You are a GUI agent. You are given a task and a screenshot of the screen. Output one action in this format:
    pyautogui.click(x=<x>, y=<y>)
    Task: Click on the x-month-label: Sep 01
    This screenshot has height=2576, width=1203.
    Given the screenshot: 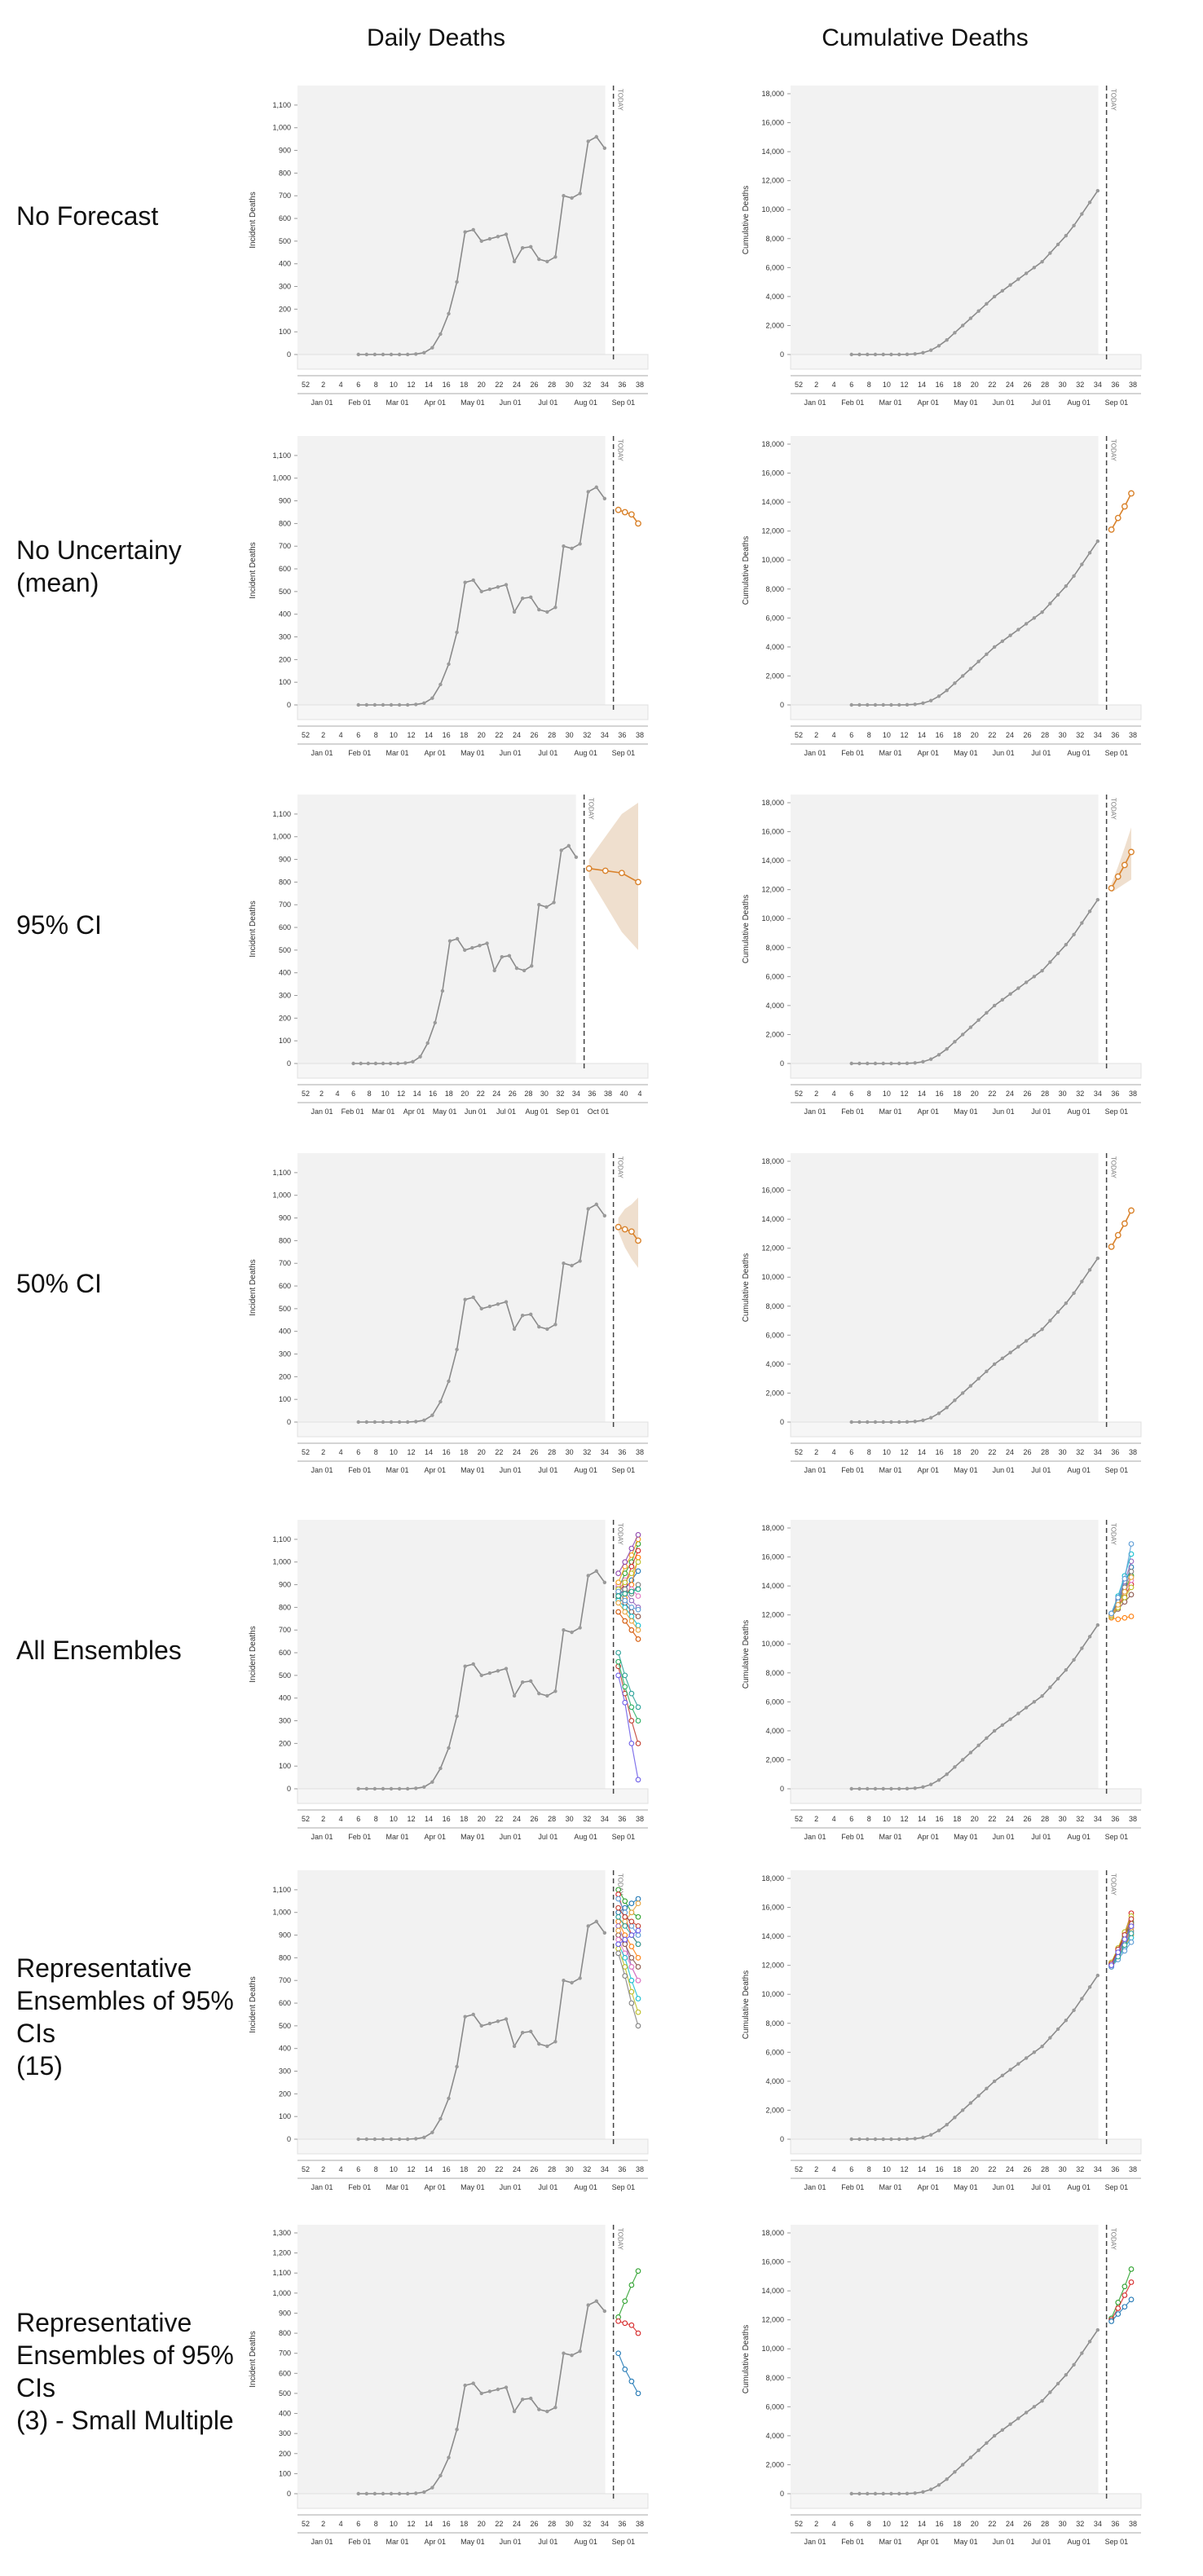 What is the action you would take?
    pyautogui.click(x=1117, y=2187)
    